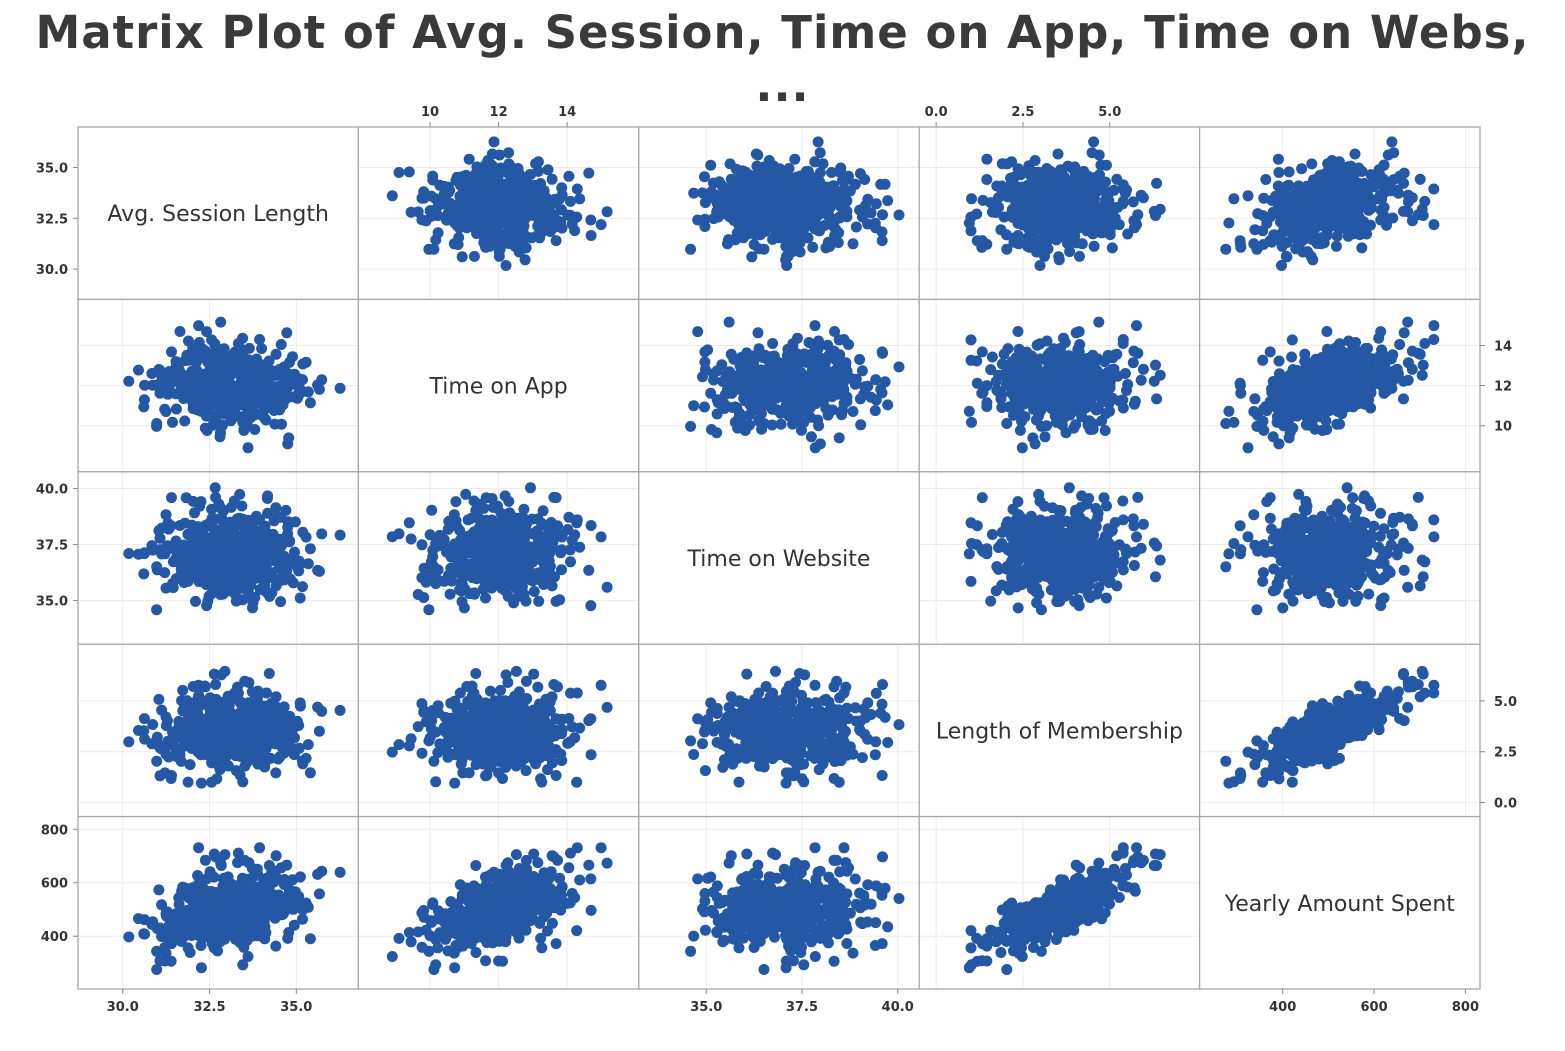 The width and height of the screenshot is (1565, 1051). What do you see at coordinates (498, 385) in the screenshot?
I see `cell-frame` at bounding box center [498, 385].